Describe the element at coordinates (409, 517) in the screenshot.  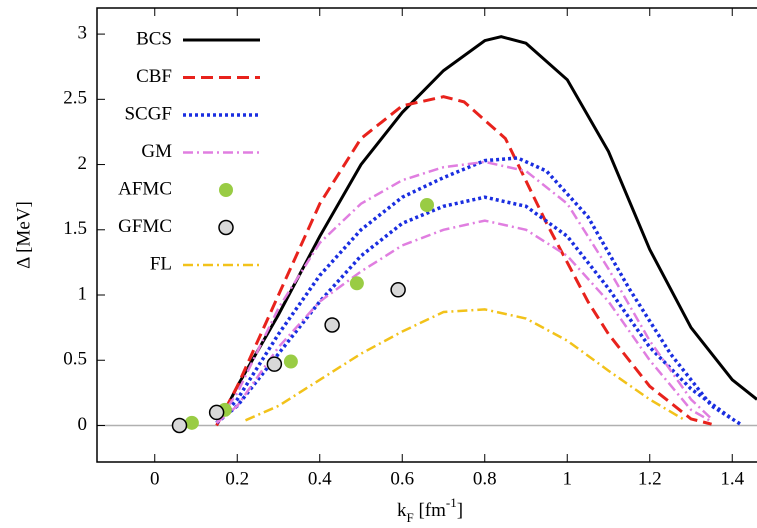
I see `x-axis-label-part: F` at that location.